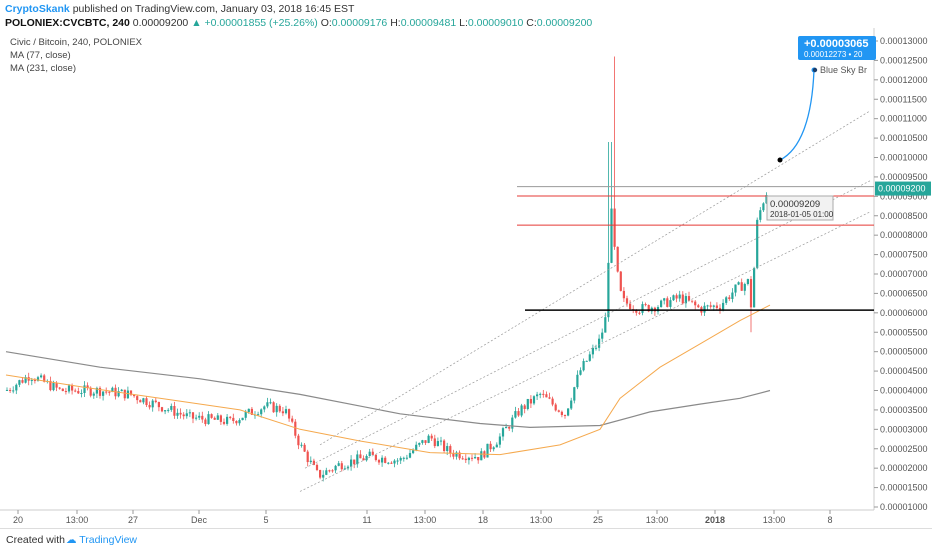  Describe the element at coordinates (37, 9) in the screenshot. I see `author-link: CryptoSkank` at that location.